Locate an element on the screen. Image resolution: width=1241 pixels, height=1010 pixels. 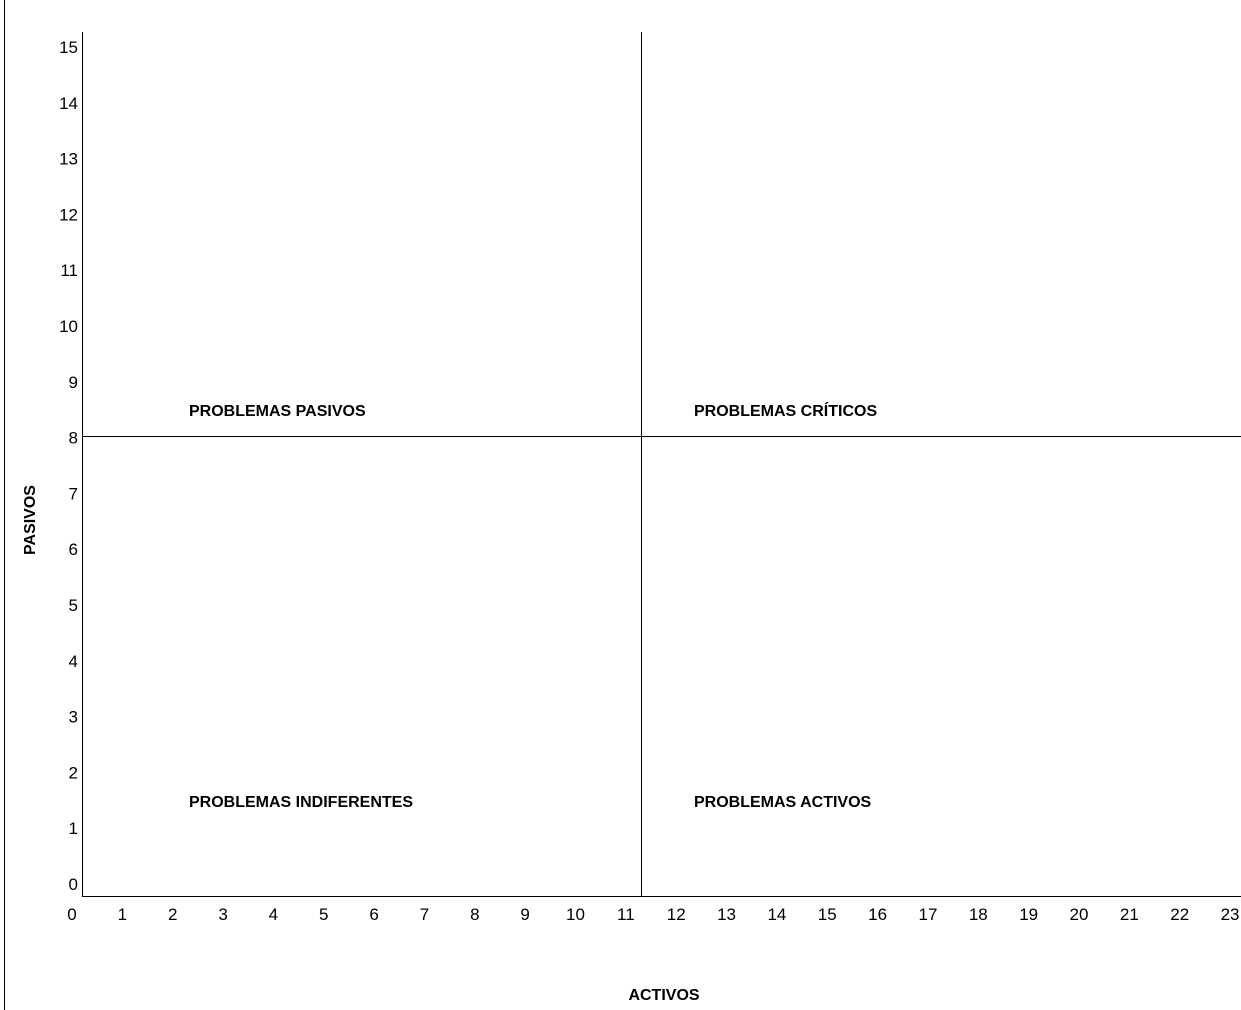
y-tick-label: 9 is located at coordinates (73, 382).